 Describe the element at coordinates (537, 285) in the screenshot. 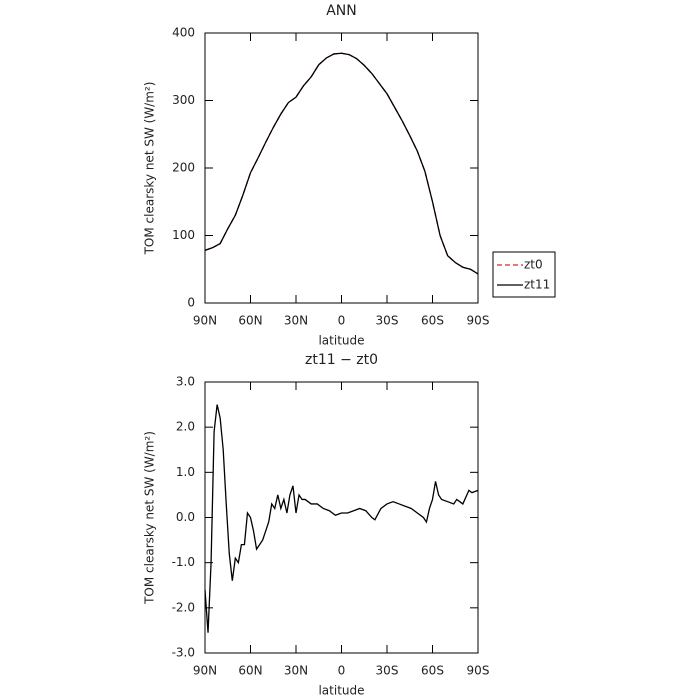

I see `legend-label: zt11` at that location.